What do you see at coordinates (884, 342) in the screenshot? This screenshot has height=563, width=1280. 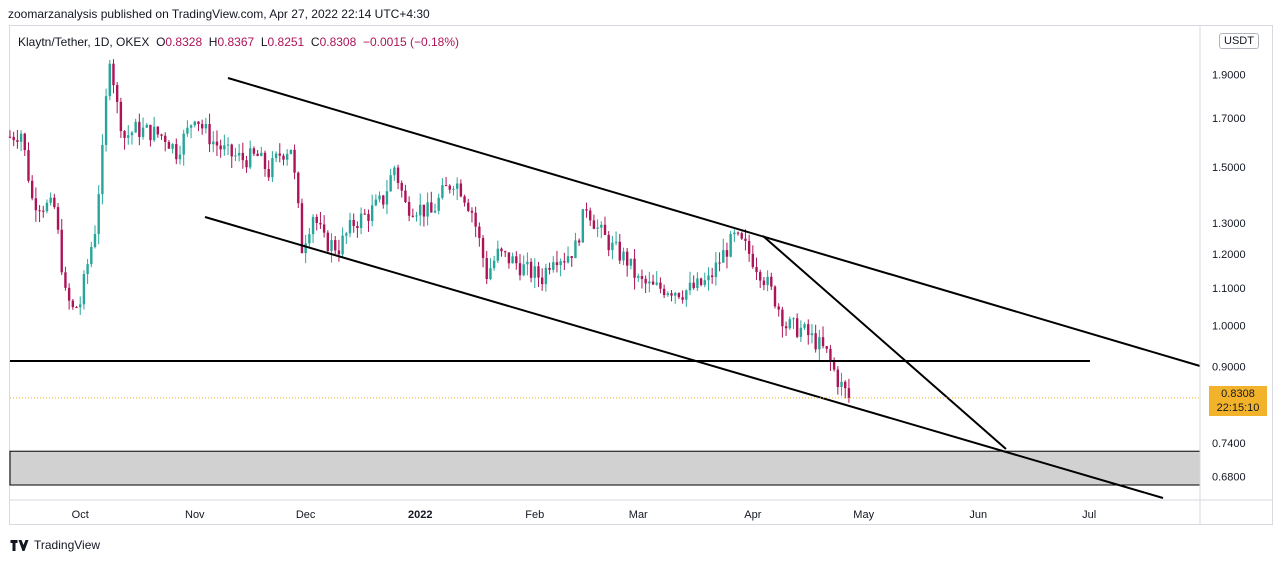 I see `steep-trend-line` at bounding box center [884, 342].